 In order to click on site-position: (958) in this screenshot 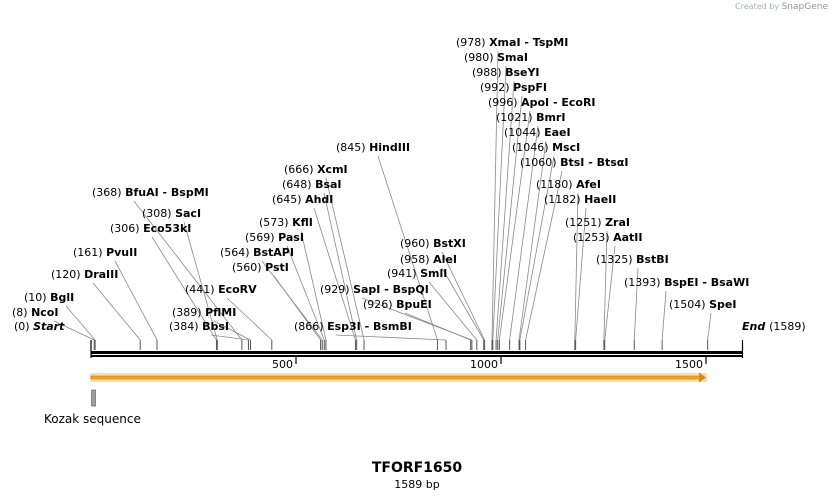, I will do `click(416, 259)`.